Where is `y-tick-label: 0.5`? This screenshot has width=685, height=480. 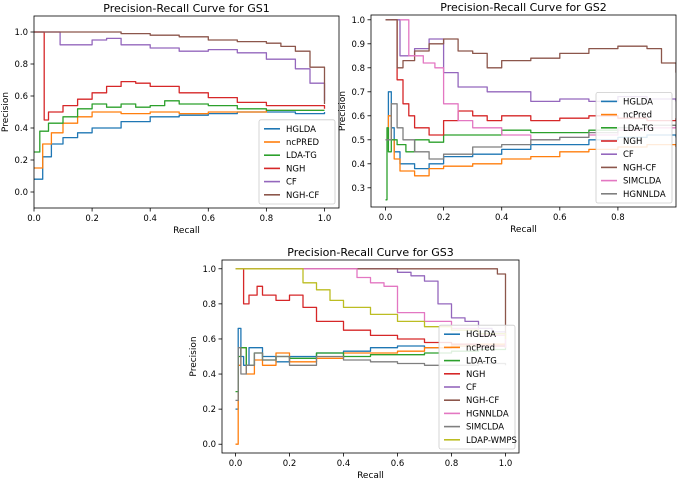
y-tick-label: 0.5 is located at coordinates (358, 141).